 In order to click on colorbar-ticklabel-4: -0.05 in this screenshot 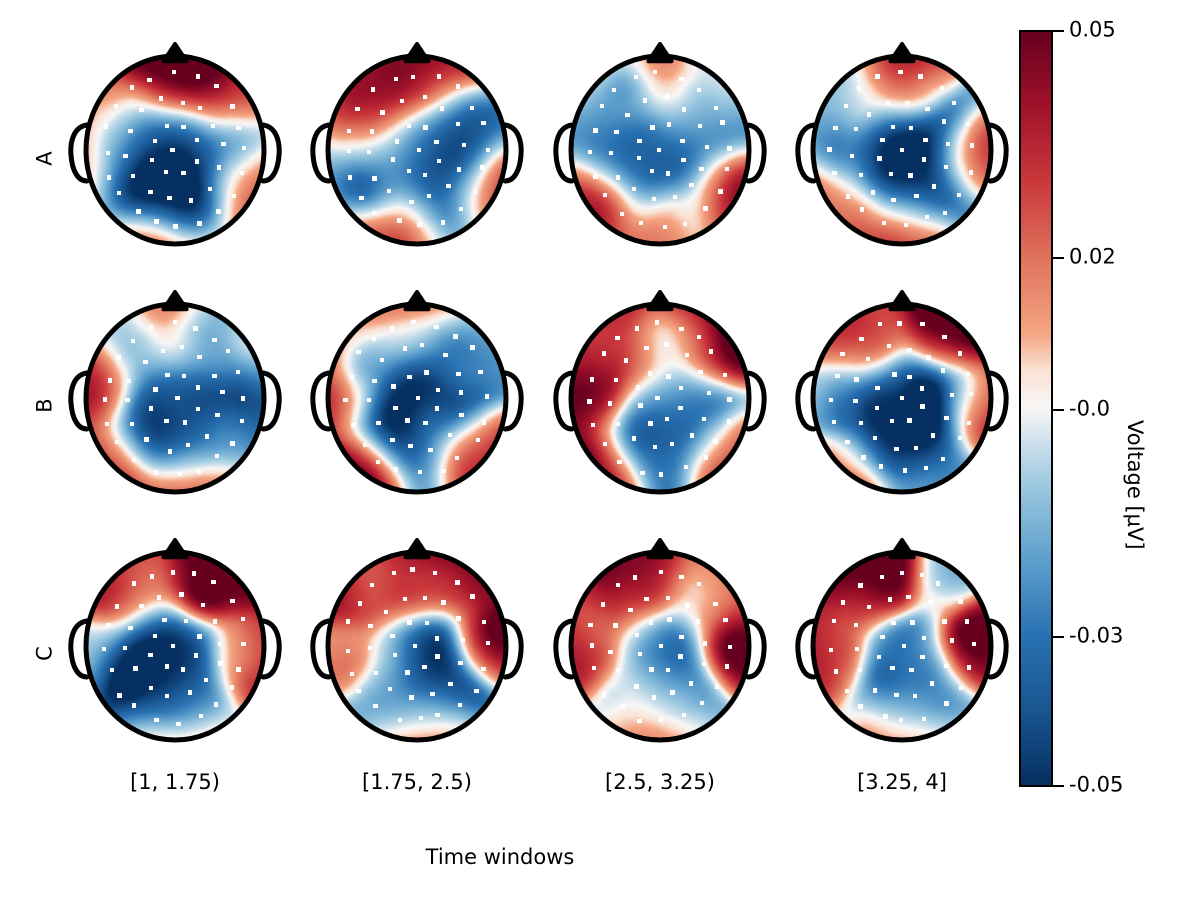, I will do `click(1096, 784)`.